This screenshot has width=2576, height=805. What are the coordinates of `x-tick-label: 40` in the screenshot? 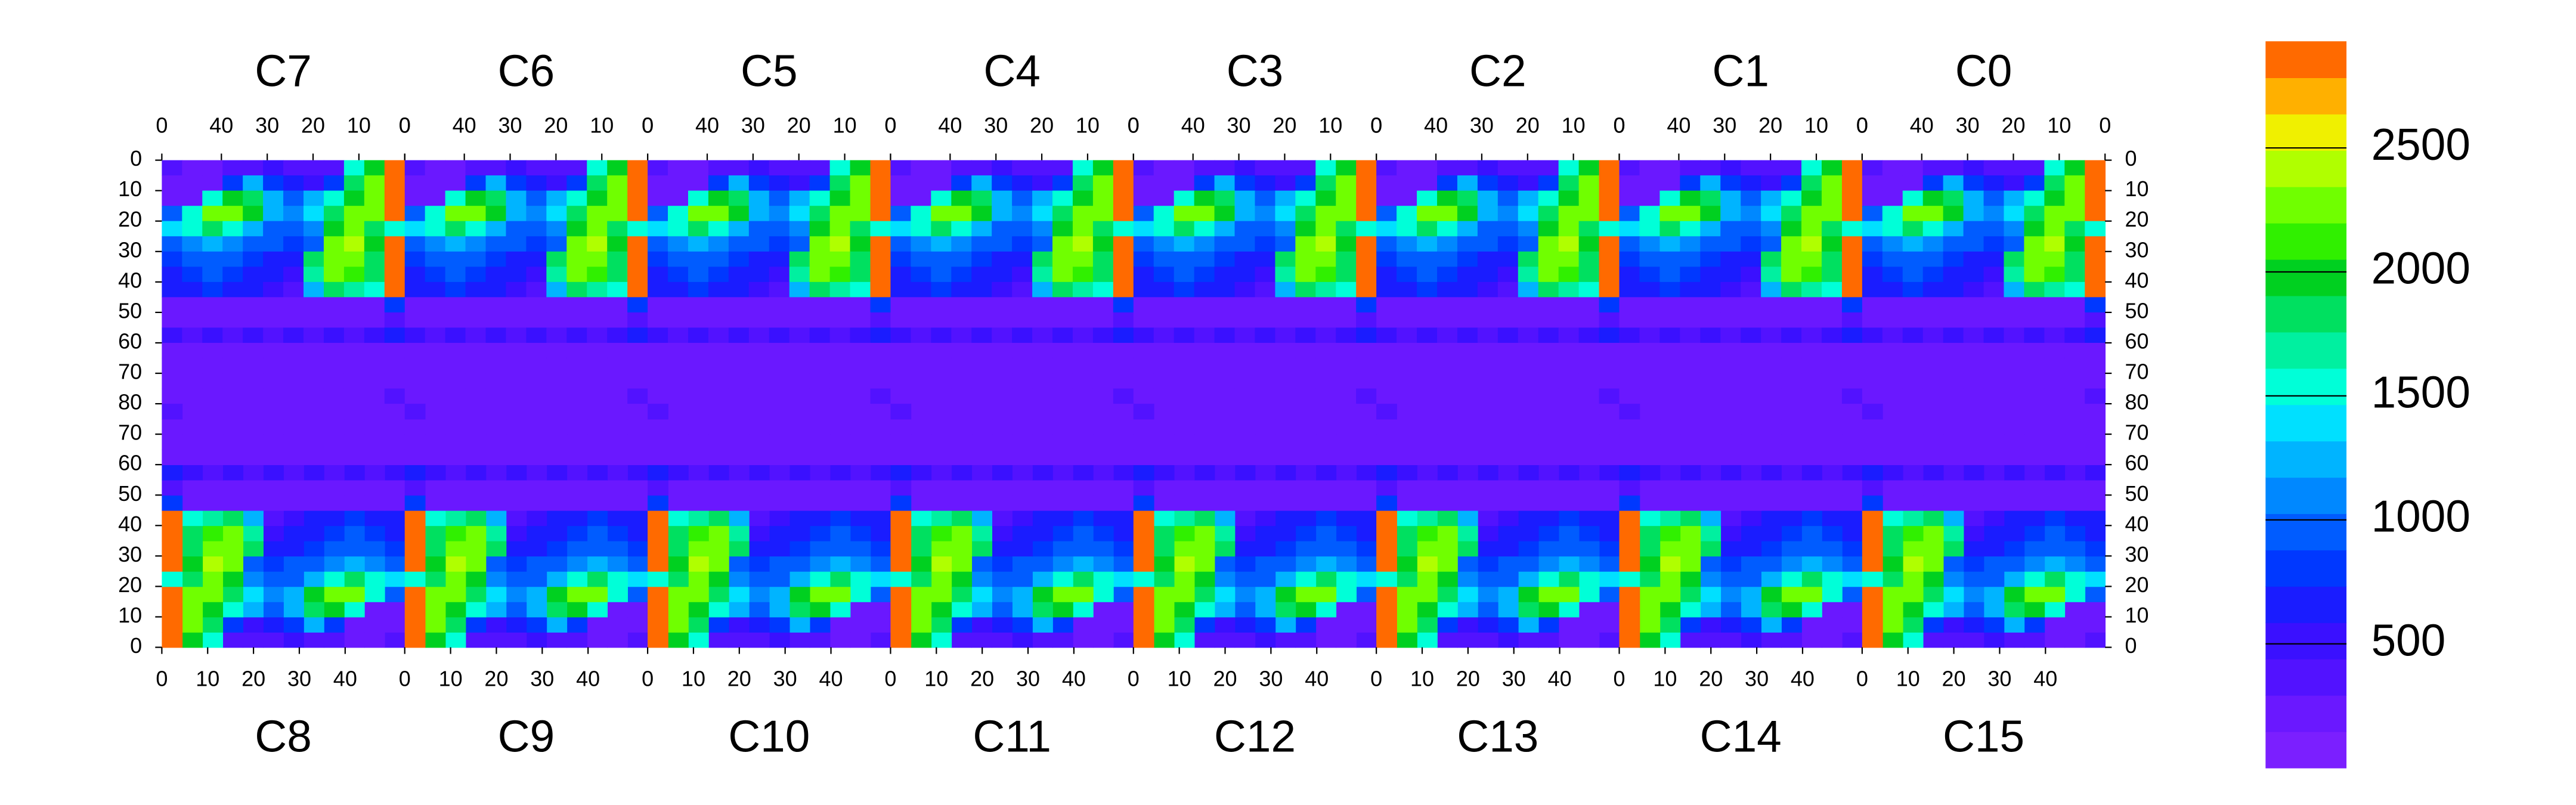 It's located at (2045, 678).